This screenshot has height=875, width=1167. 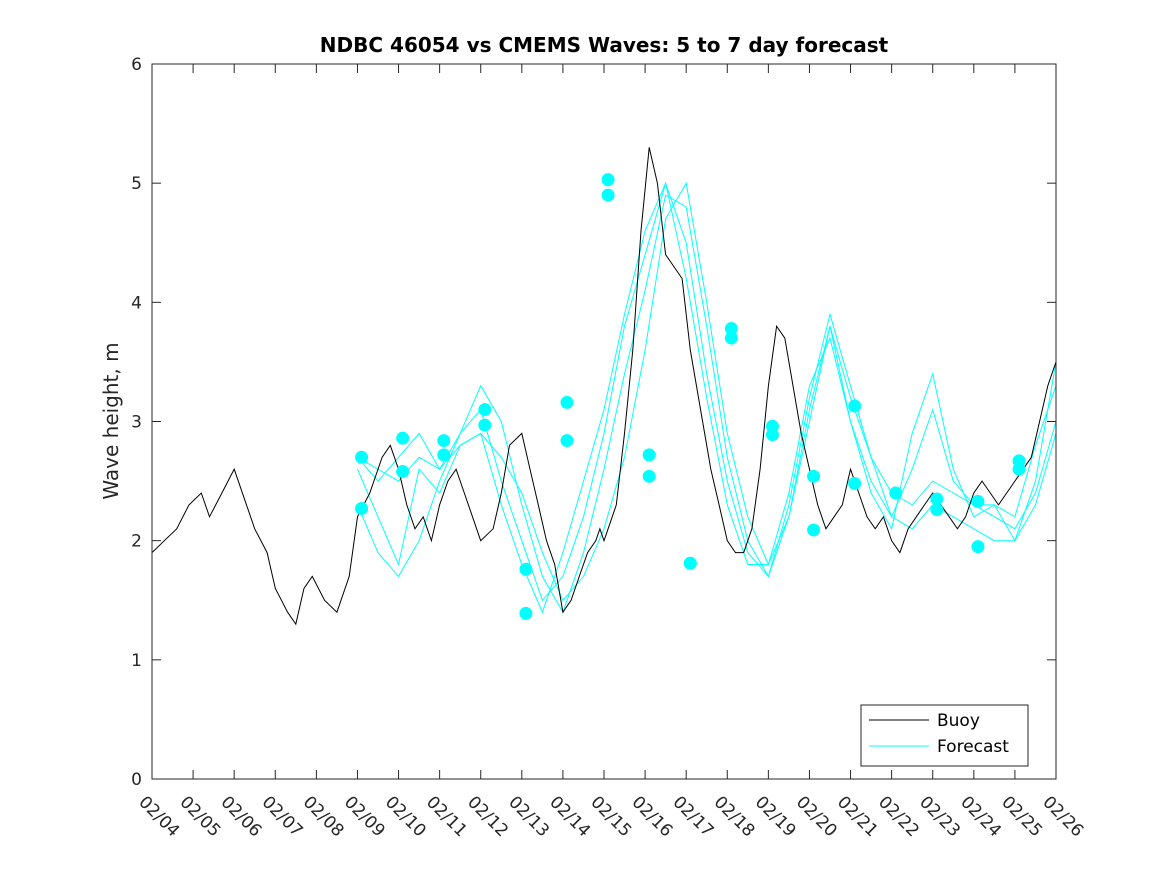 What do you see at coordinates (136, 303) in the screenshot?
I see `y-tick-label: 4` at bounding box center [136, 303].